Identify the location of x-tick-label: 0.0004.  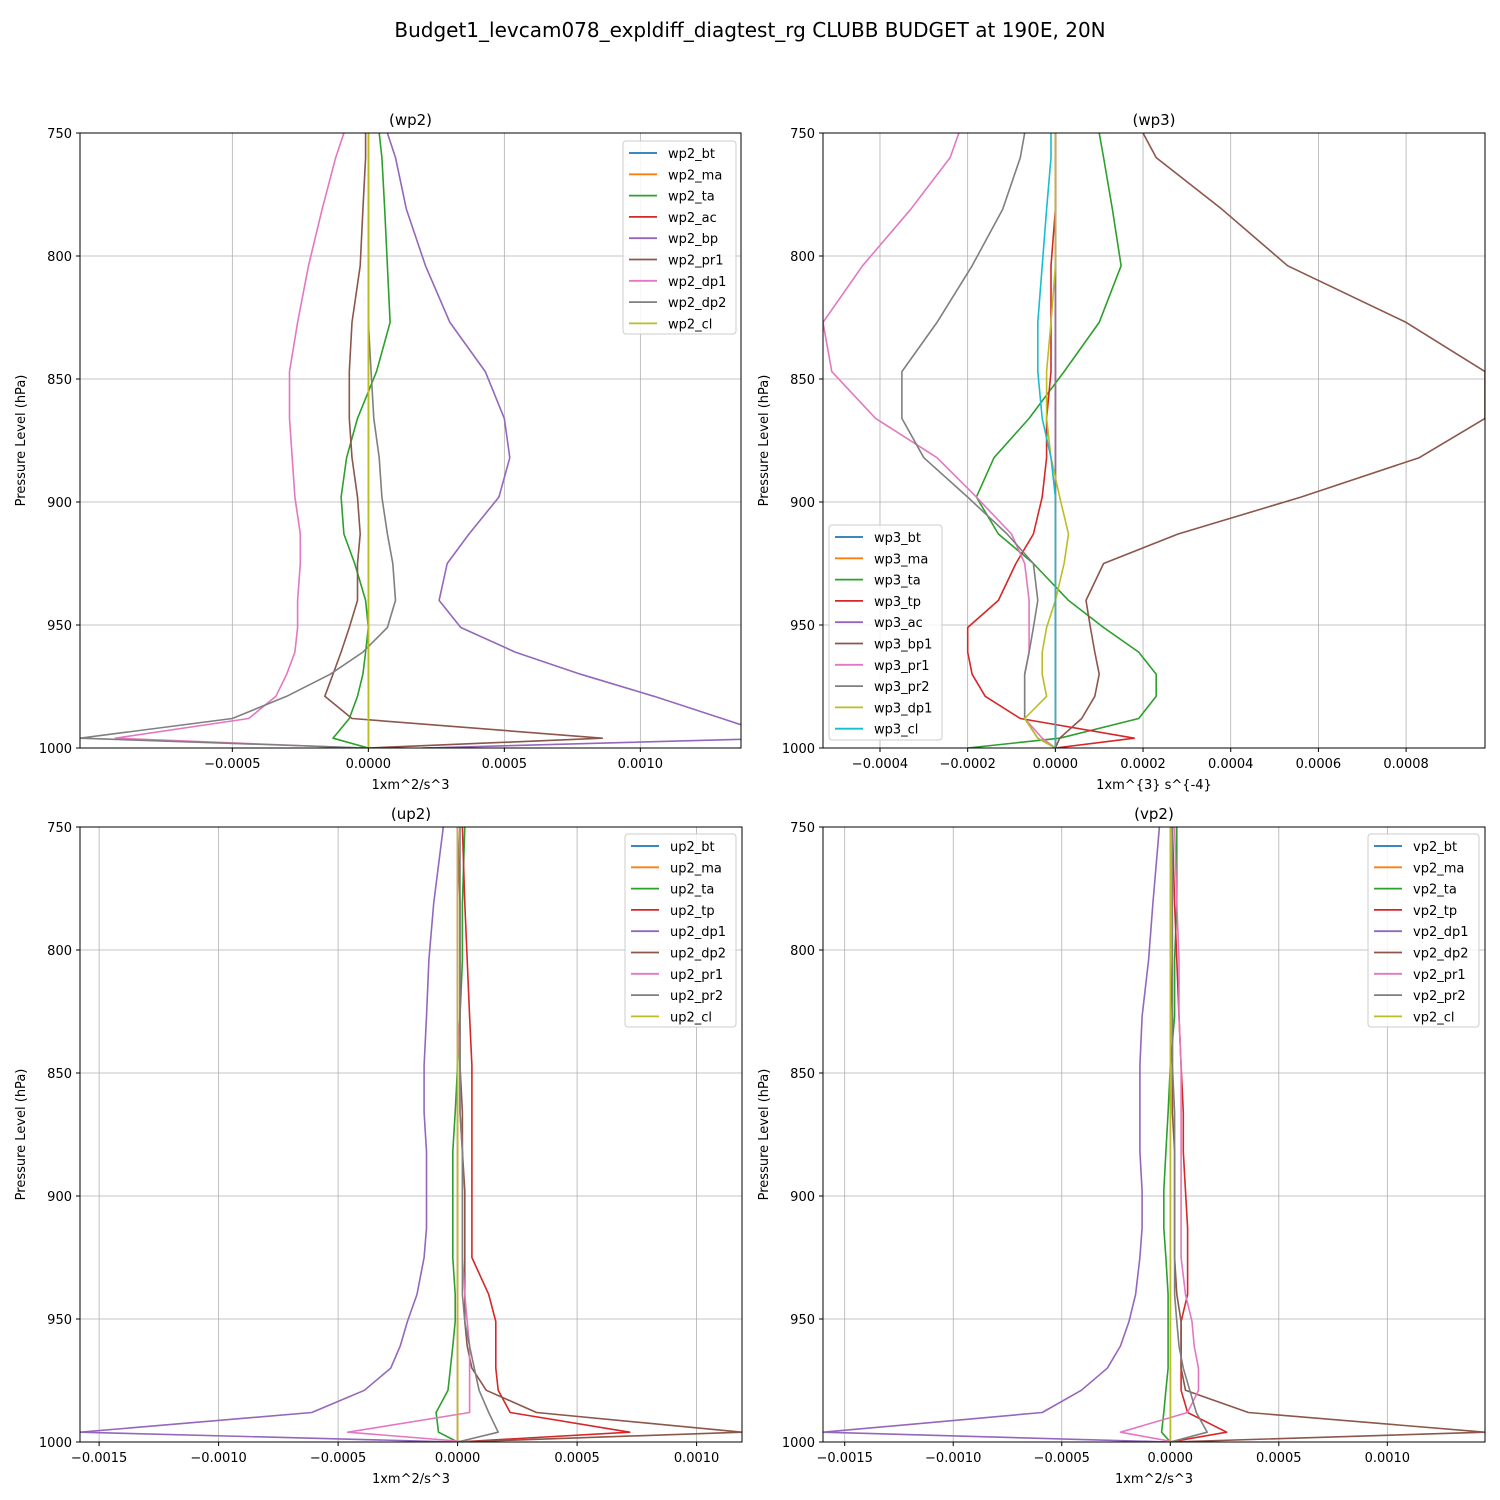
(1231, 764).